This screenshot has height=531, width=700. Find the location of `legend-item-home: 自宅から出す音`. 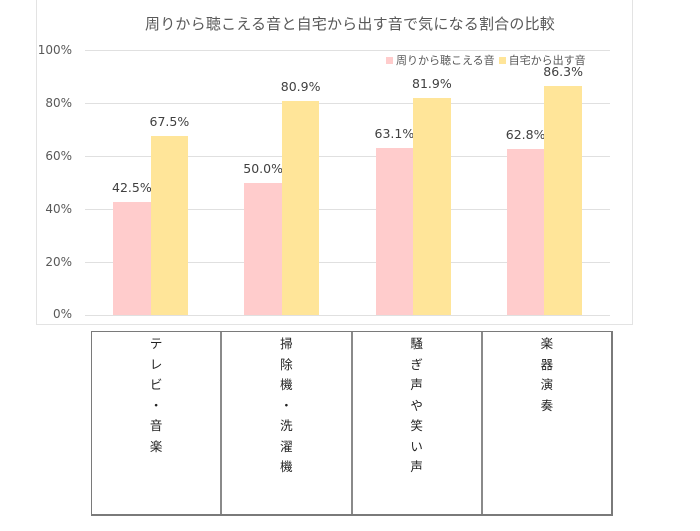

legend-item-home: 自宅から出す音 is located at coordinates (542, 60).